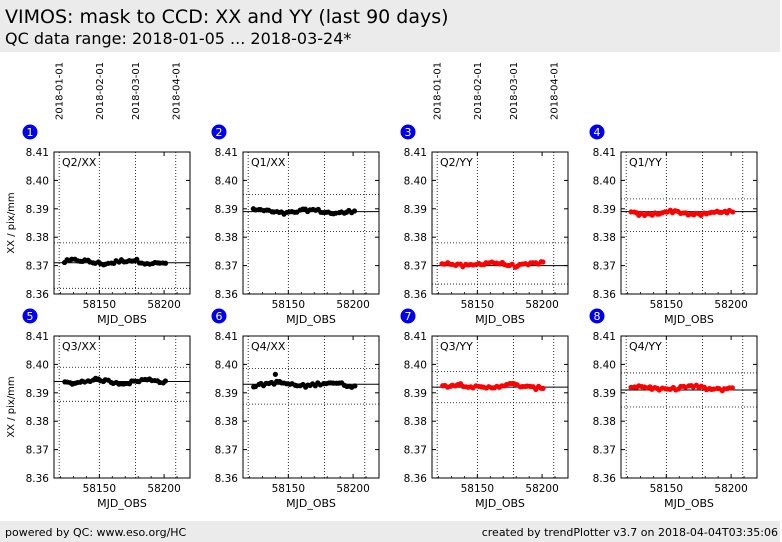 The height and width of the screenshot is (542, 782). Describe the element at coordinates (268, 346) in the screenshot. I see `panel-label: Q4/XX` at that location.